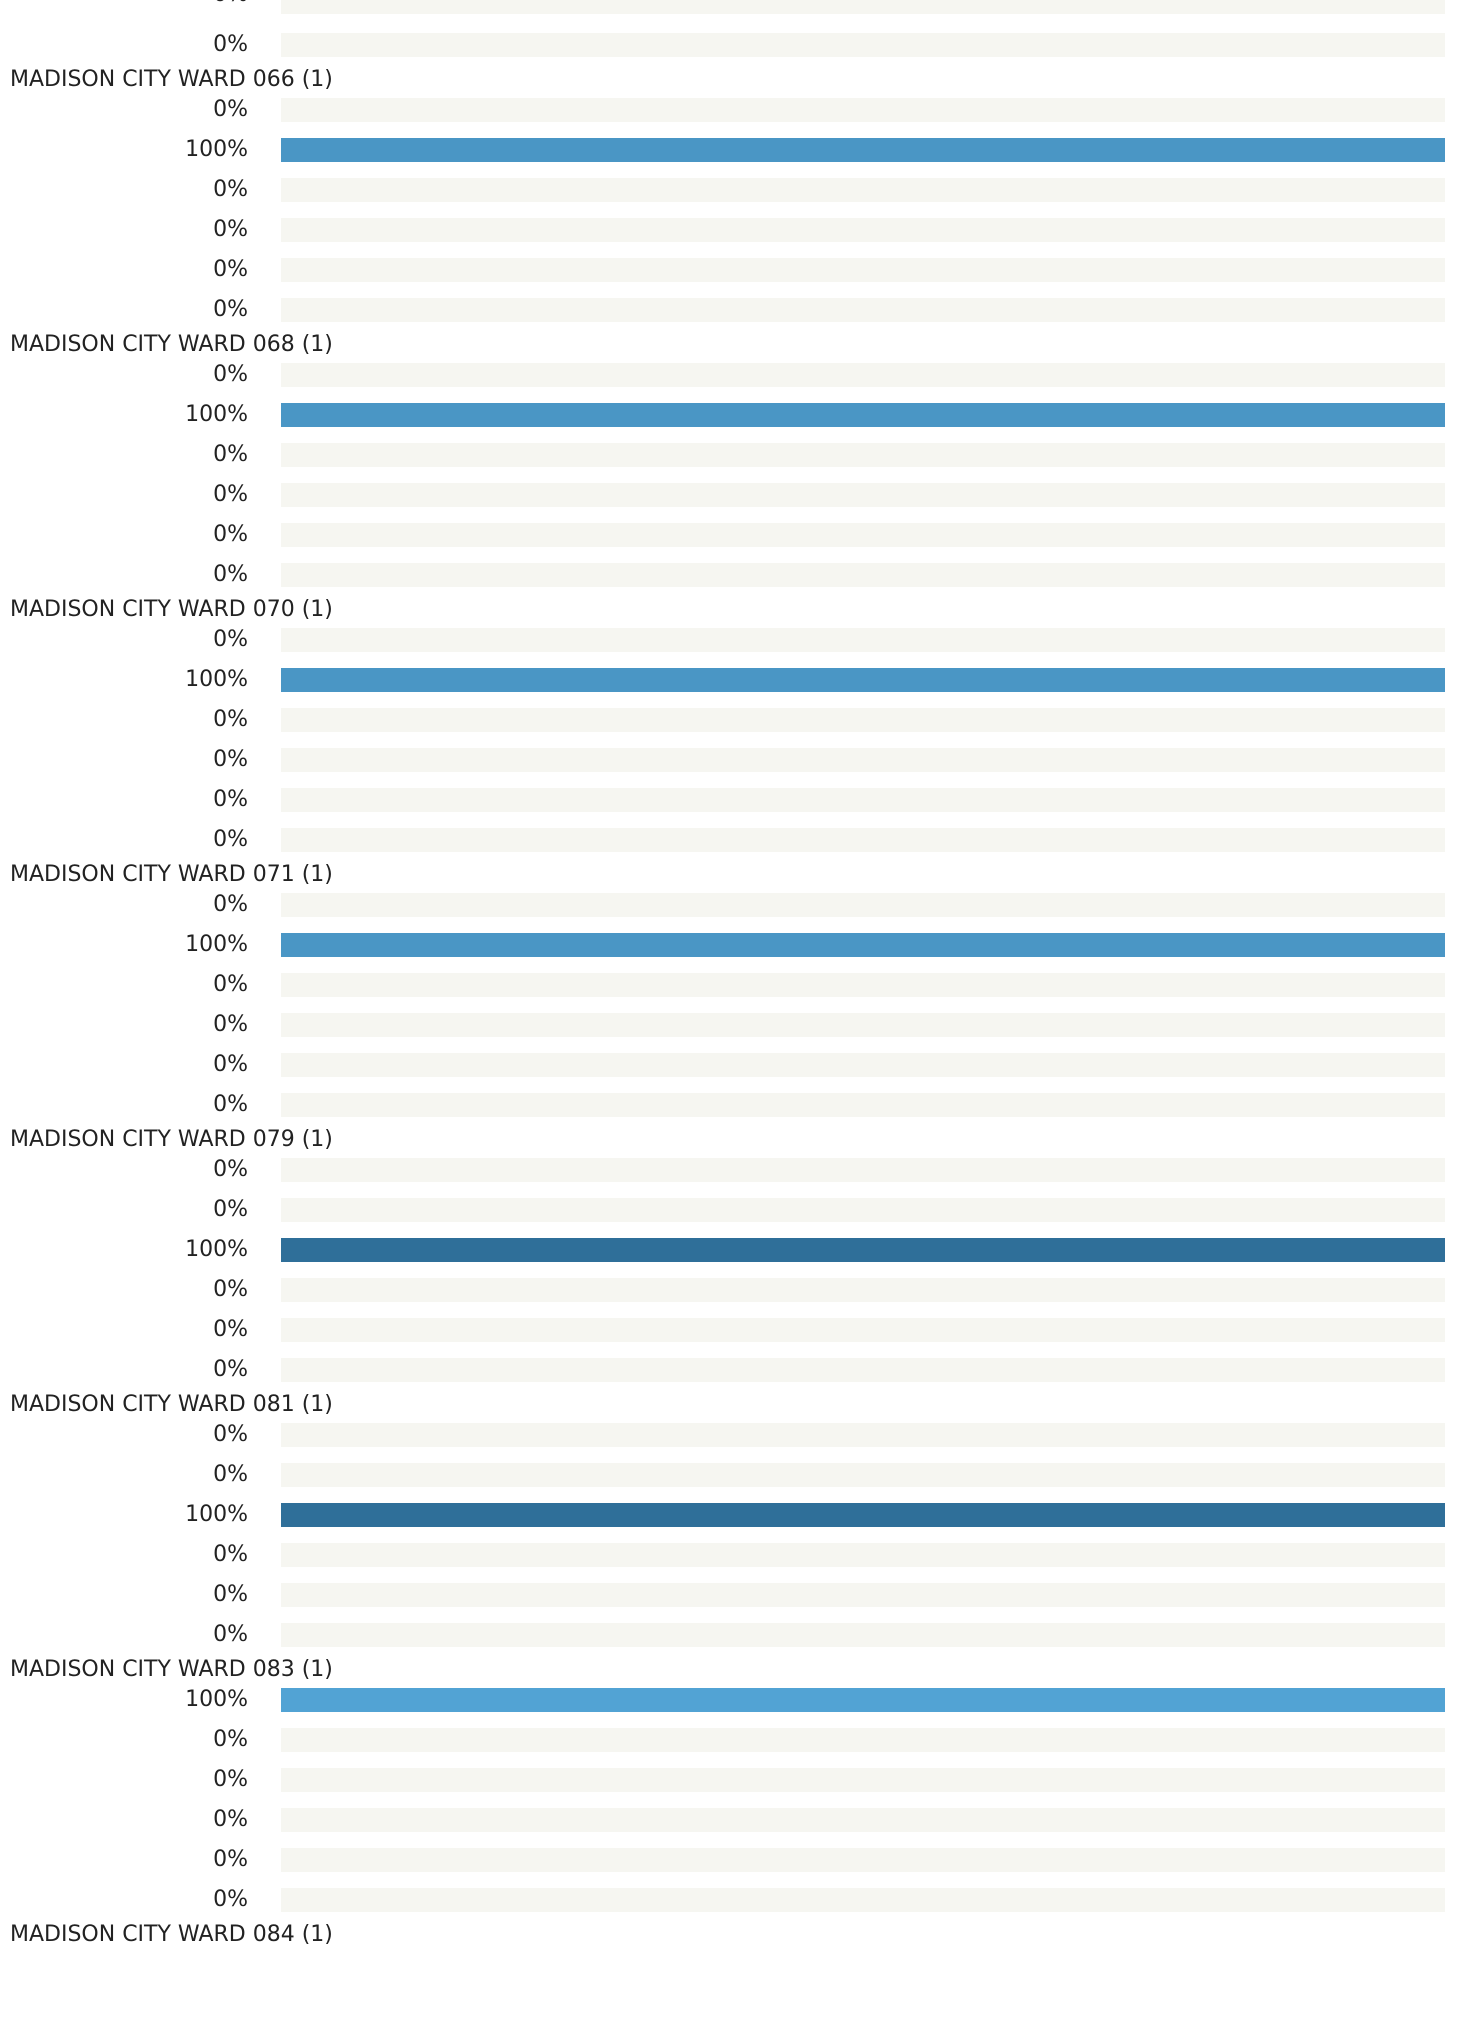 Image resolution: width=1457 pixels, height=2031 pixels. Describe the element at coordinates (171, 874) in the screenshot. I see `ward-label: MADISON CITY WARD 071 (1)` at that location.